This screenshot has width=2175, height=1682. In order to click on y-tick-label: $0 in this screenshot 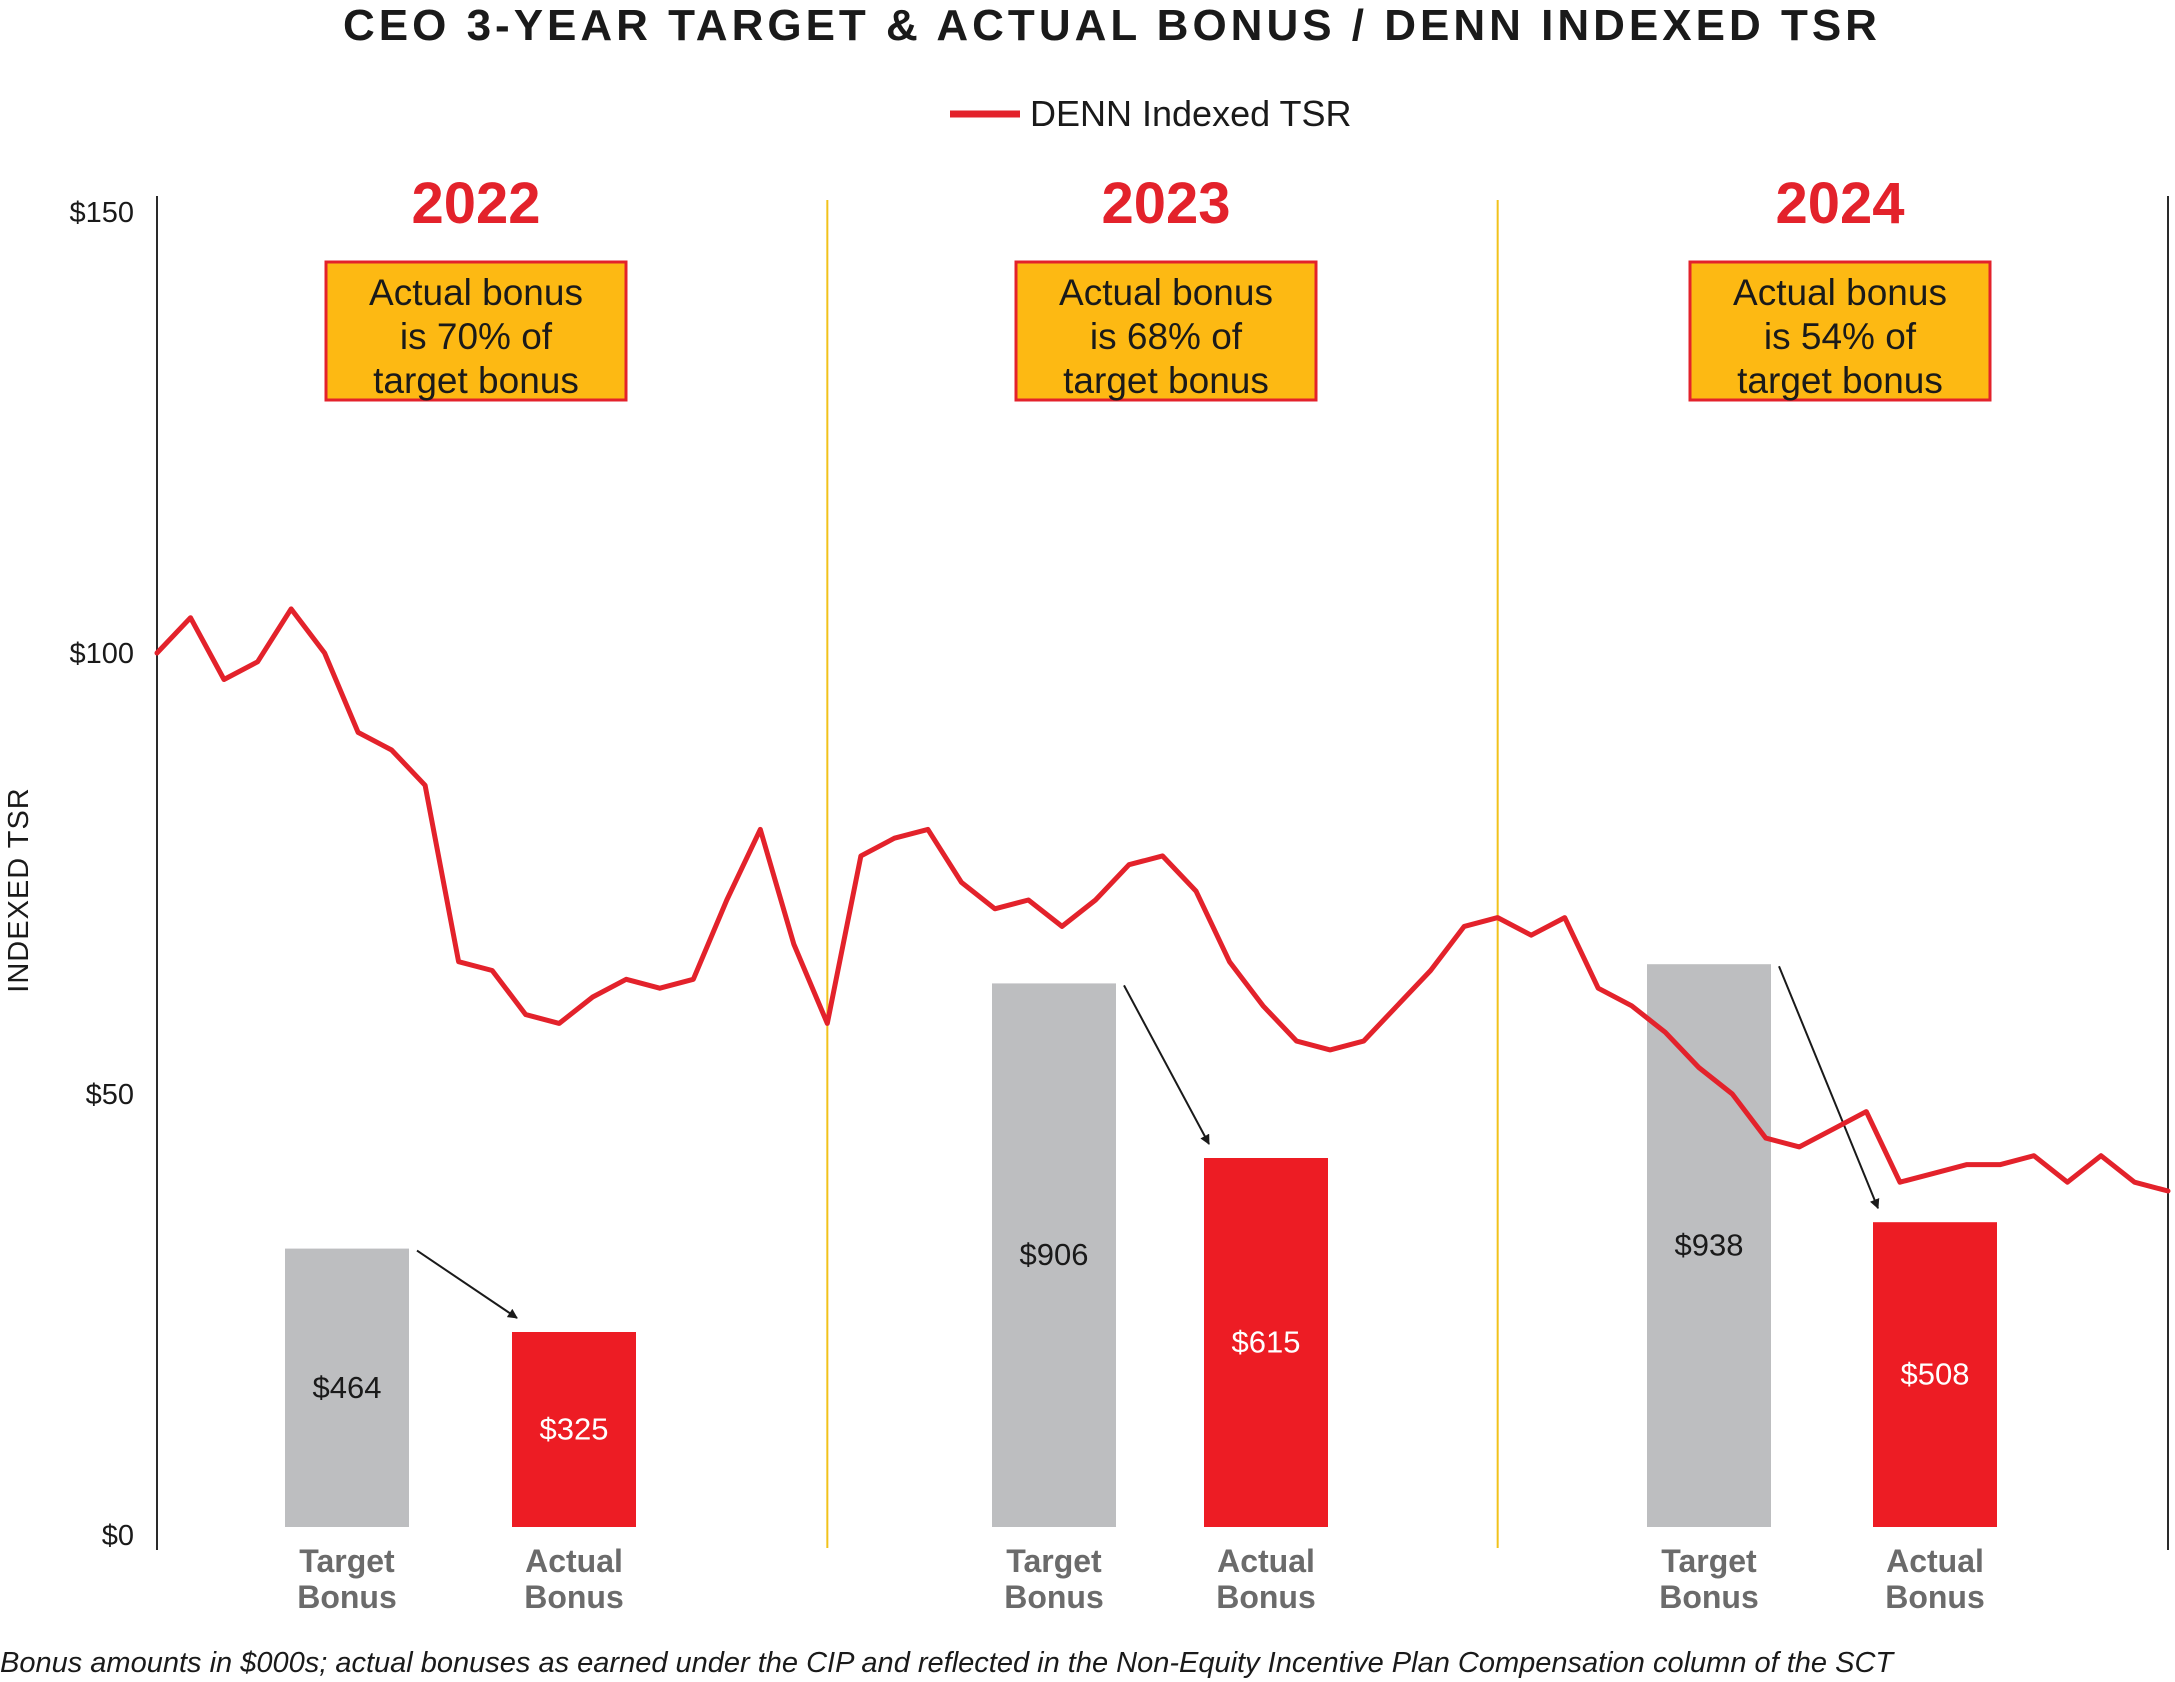, I will do `click(118, 1536)`.